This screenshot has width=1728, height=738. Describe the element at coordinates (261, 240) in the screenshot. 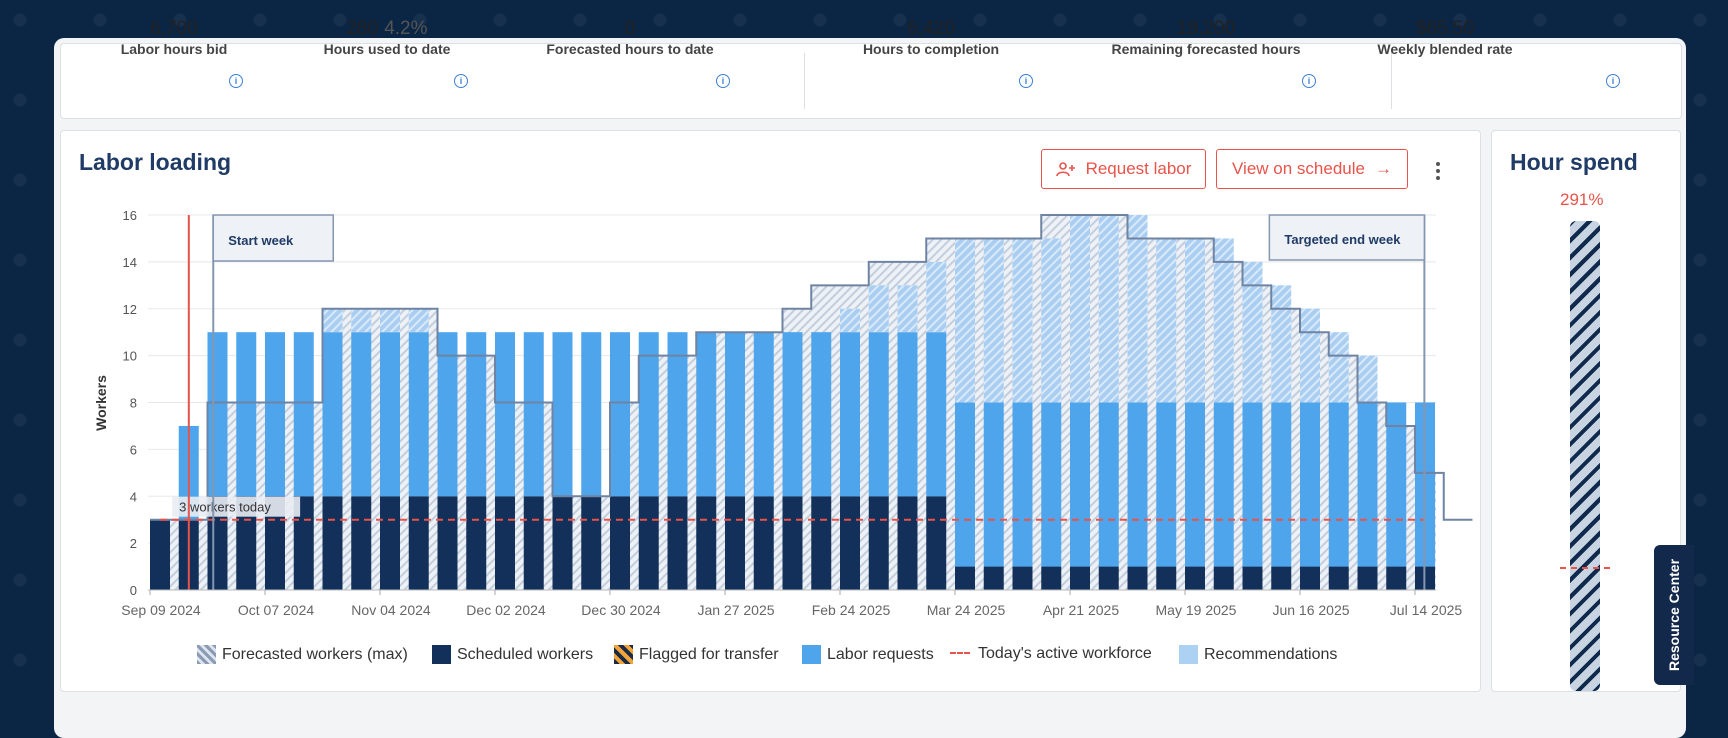

I see `start-week-label: Start week` at that location.